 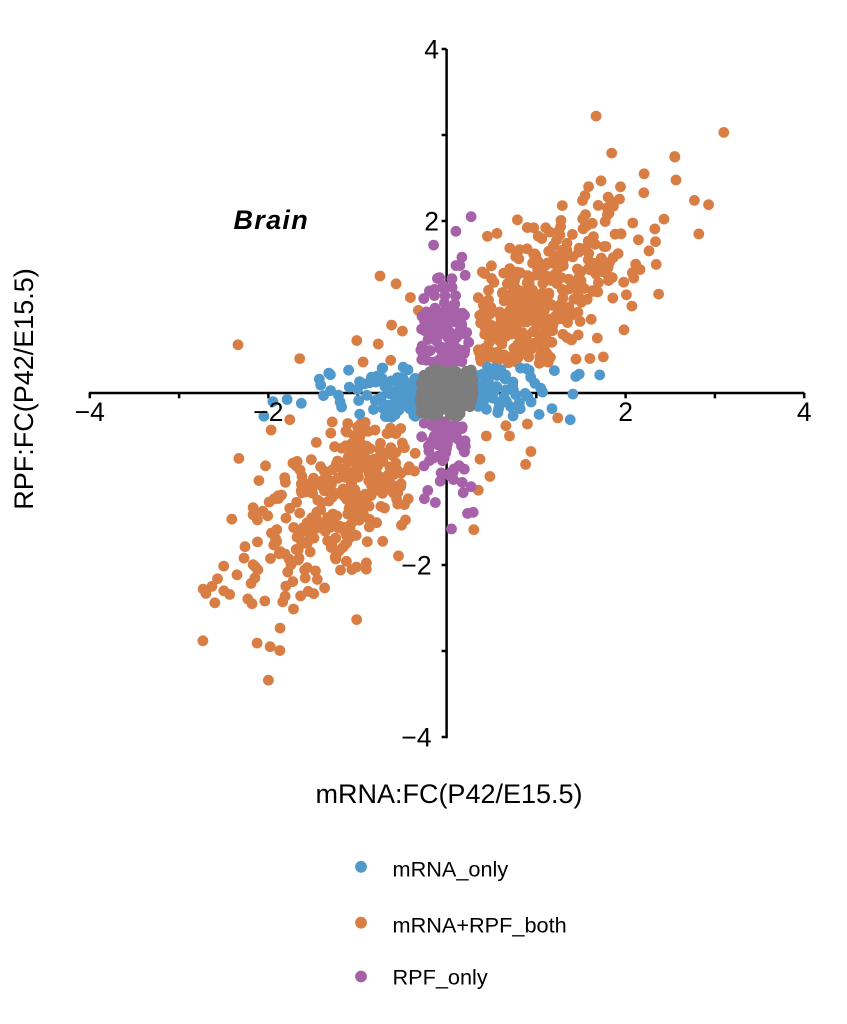 I want to click on svg-text: RPF_only, so click(x=440, y=976).